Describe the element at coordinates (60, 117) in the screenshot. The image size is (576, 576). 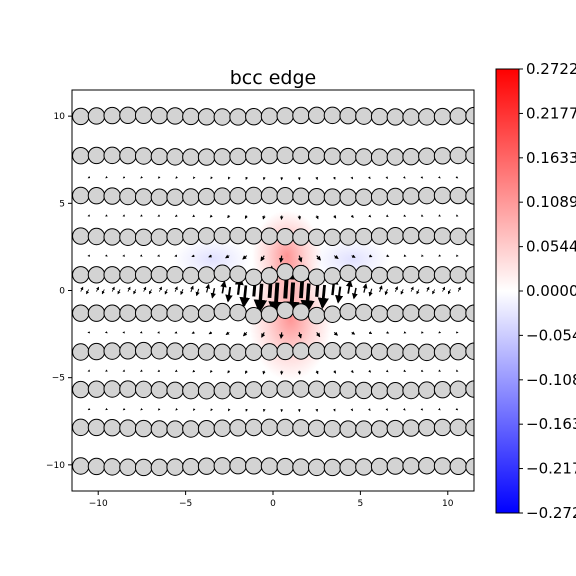
I see `y-tick-label: 10` at that location.